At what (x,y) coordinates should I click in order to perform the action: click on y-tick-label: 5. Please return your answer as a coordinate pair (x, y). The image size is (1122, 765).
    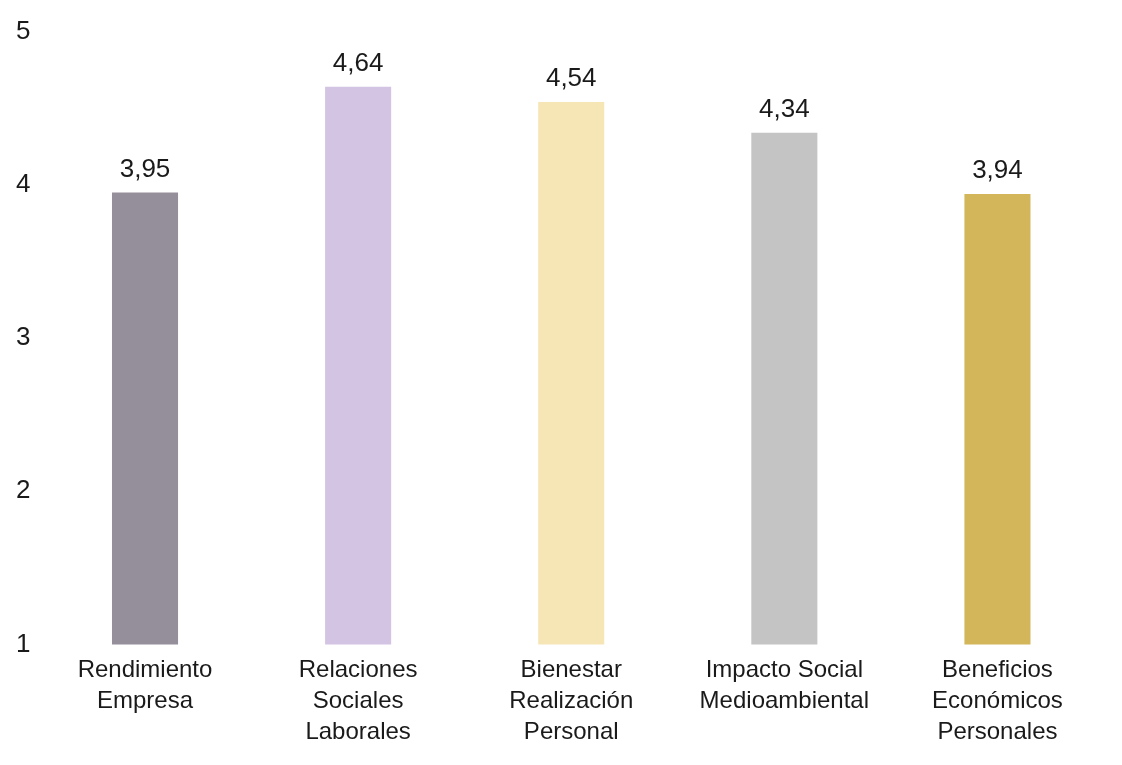
    Looking at the image, I should click on (23, 29).